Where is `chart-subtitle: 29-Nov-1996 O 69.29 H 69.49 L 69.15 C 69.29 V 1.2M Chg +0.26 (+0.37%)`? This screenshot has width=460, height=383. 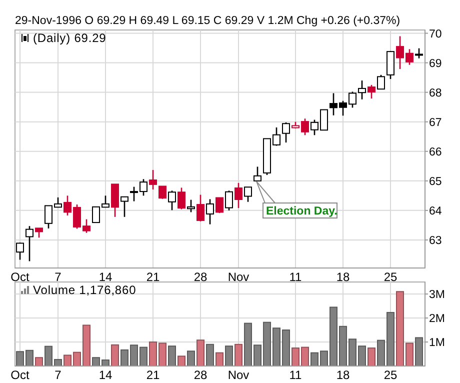
chart-subtitle: 29-Nov-1996 O 69.29 H 69.49 L 69.15 C 69.29 V 1.2M Chg +0.26 (+0.37%) is located at coordinates (207, 21).